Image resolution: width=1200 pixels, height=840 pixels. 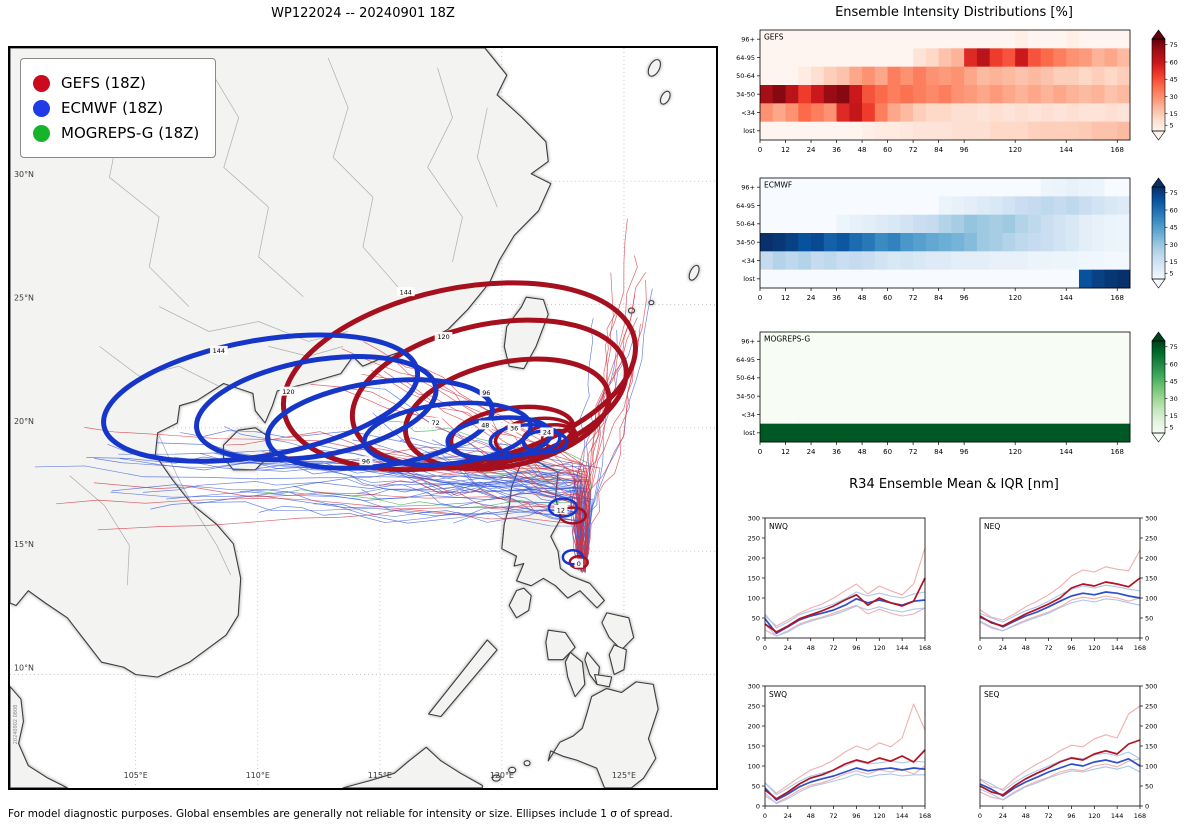 What do you see at coordinates (39, 737) in the screenshot?
I see `malay-peninsula` at bounding box center [39, 737].